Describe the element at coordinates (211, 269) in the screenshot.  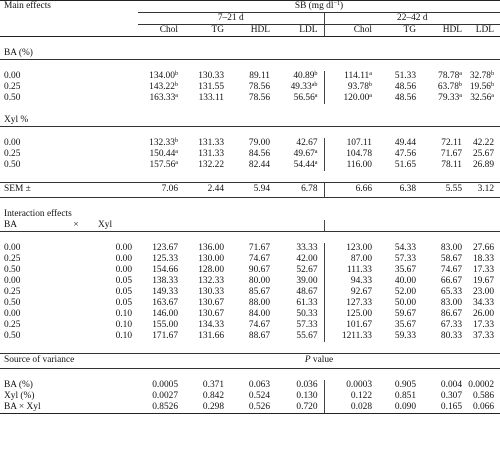
I see `cell-value: 128.00` at that location.